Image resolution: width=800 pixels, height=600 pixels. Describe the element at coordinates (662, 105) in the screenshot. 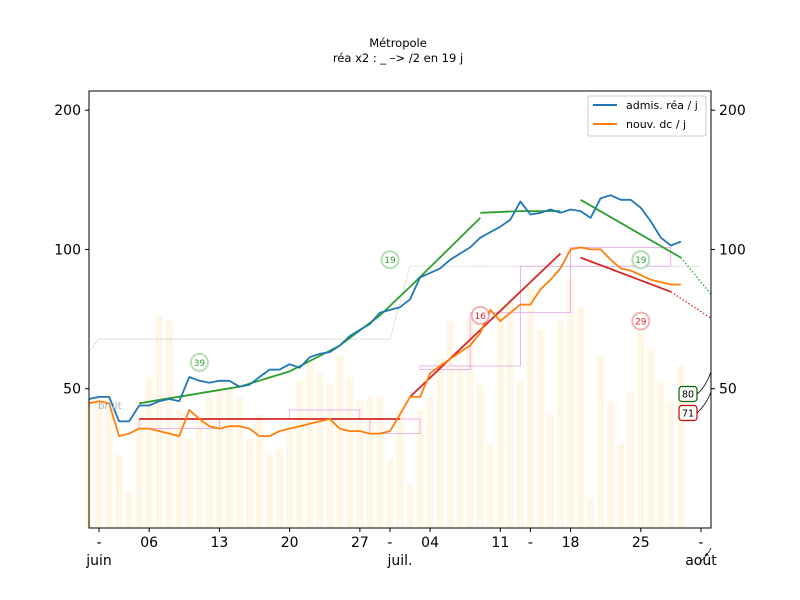

I see `legend-label-rea: admis. réa / j` at that location.